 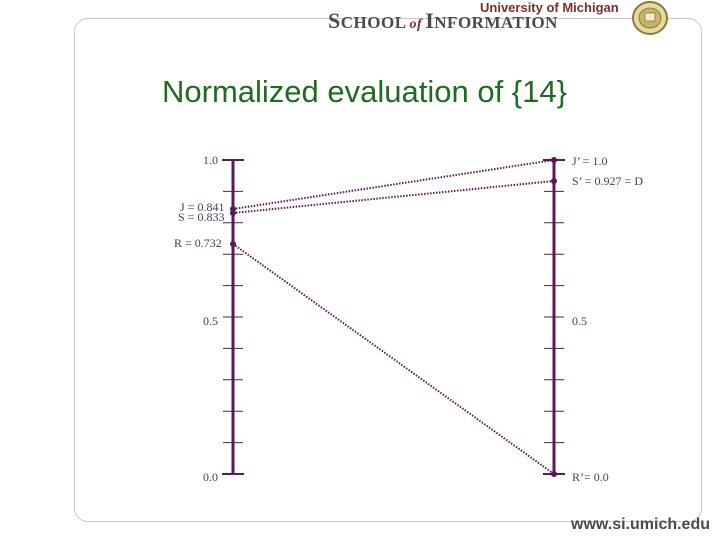 What do you see at coordinates (202, 207) in the screenshot?
I see `label-j: J = 0.841` at bounding box center [202, 207].